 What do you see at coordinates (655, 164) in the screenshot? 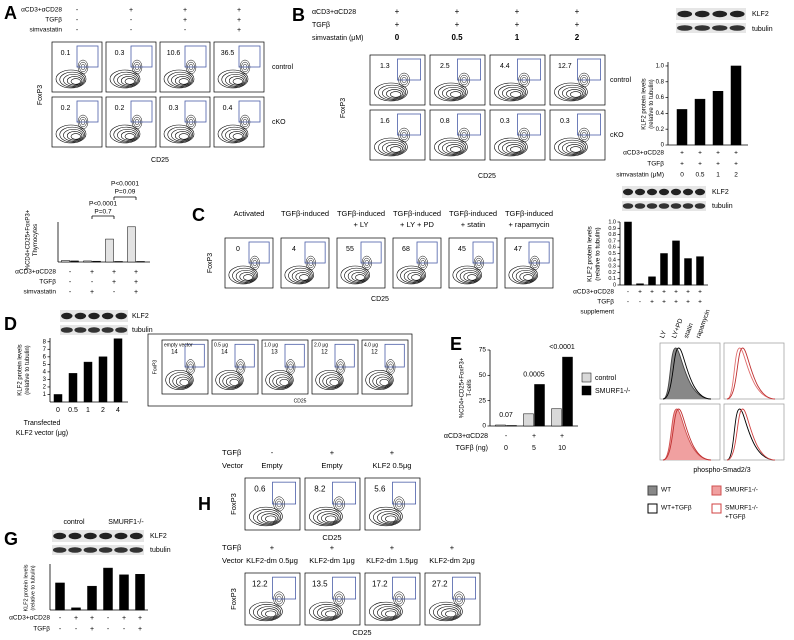
I see `label: TGFβ` at bounding box center [655, 164].